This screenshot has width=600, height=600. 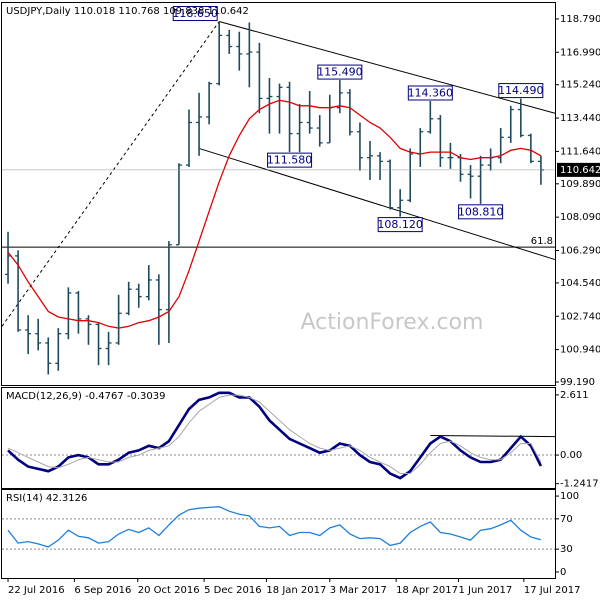 I want to click on y-tick-label: 0, so click(x=563, y=572).